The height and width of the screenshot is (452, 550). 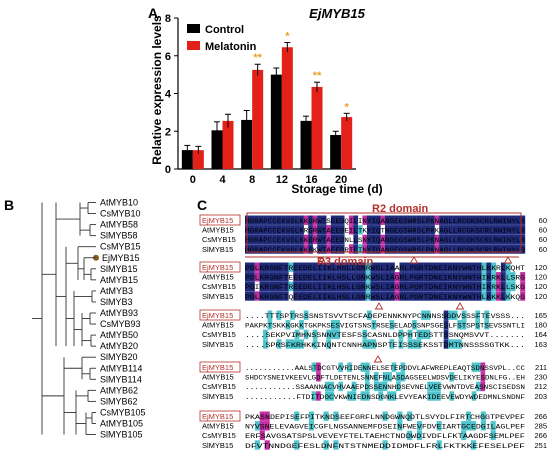 What do you see at coordinates (153, 13) in the screenshot?
I see `panel-label-a: A` at bounding box center [153, 13].